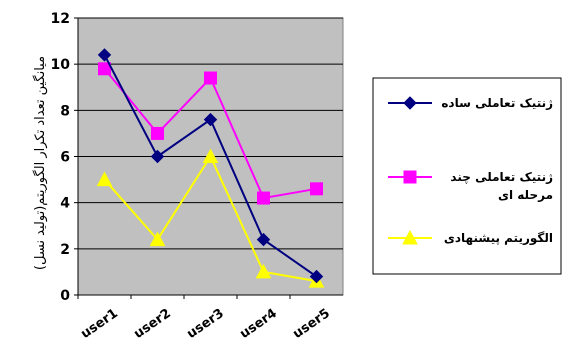 This screenshot has width=568, height=357. I want to click on legend-item-1: ژنتیک تعاملی ساده, so click(470, 103).